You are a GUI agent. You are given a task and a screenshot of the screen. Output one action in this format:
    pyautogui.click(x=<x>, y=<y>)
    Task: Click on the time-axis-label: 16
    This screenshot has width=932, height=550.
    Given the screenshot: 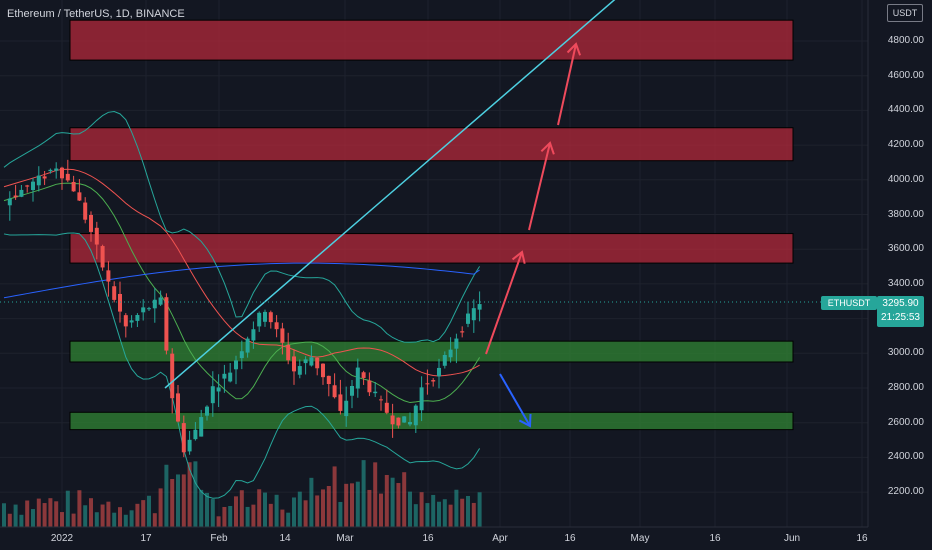 What is the action you would take?
    pyautogui.click(x=715, y=538)
    